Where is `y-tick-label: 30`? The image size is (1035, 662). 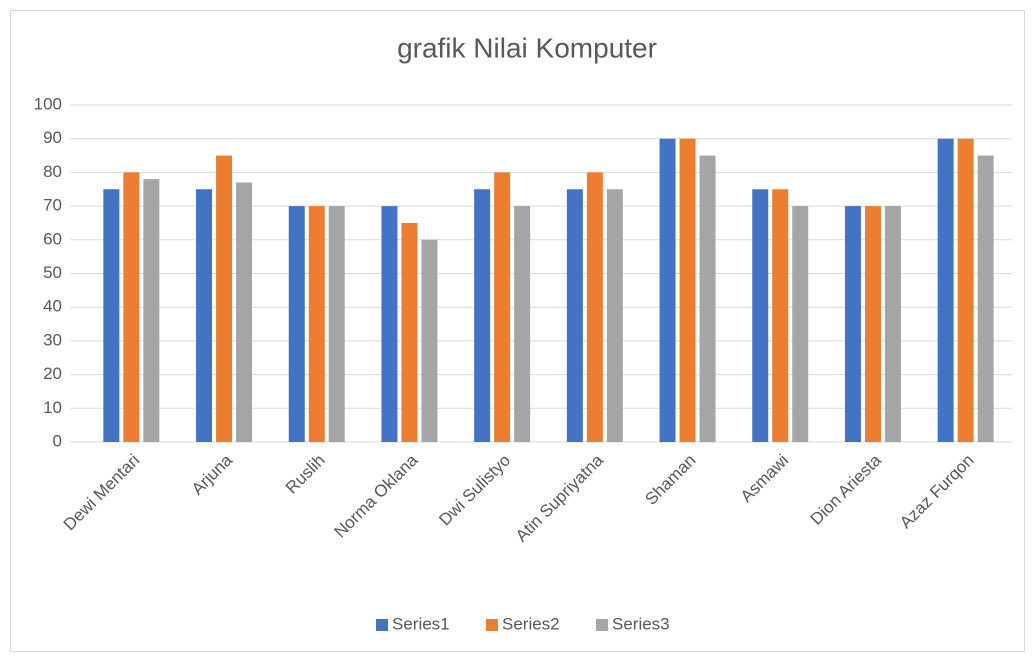
y-tick-label: 30 is located at coordinates (52, 339).